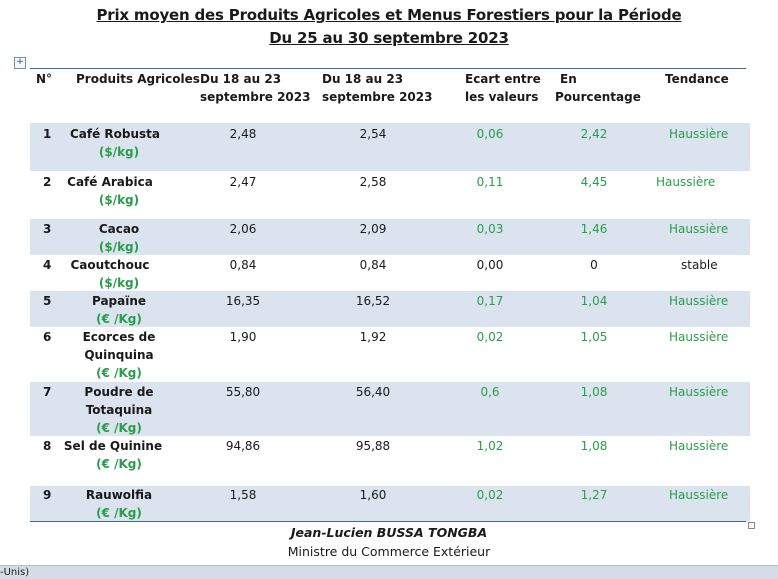 Image resolution: width=778 pixels, height=579 pixels. What do you see at coordinates (119, 200) in the screenshot?
I see `row2-unit: ($/kg)` at bounding box center [119, 200].